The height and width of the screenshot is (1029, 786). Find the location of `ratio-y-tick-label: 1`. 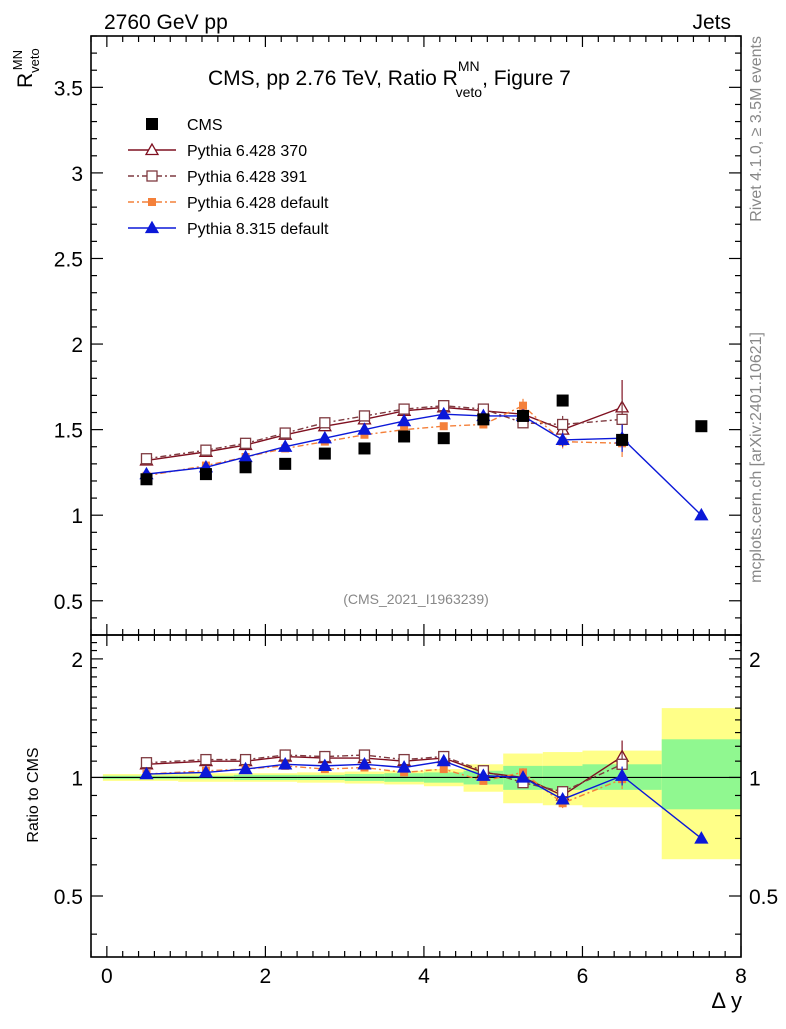

ratio-y-tick-label: 1 is located at coordinates (77, 778).